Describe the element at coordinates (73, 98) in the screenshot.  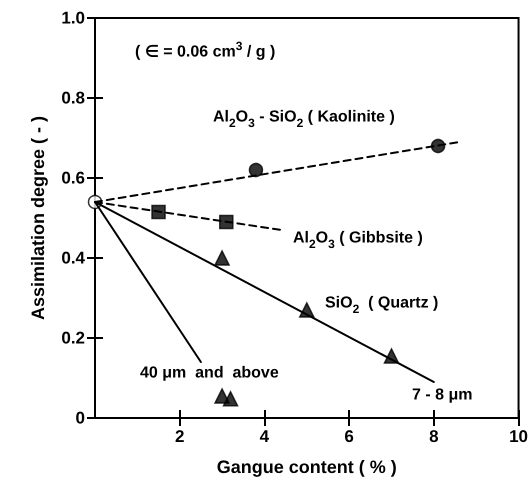
I see `y-tick-label: 0.8` at that location.